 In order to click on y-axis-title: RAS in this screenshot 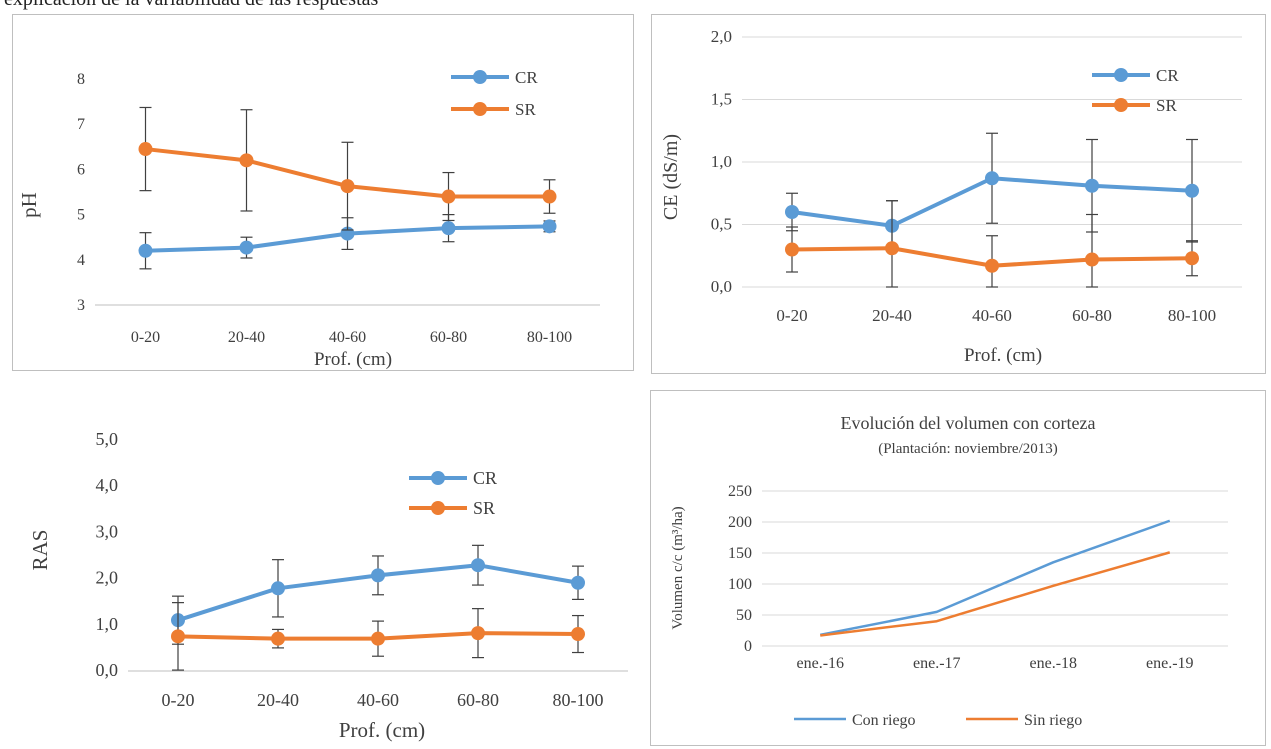, I will do `click(40, 550)`.